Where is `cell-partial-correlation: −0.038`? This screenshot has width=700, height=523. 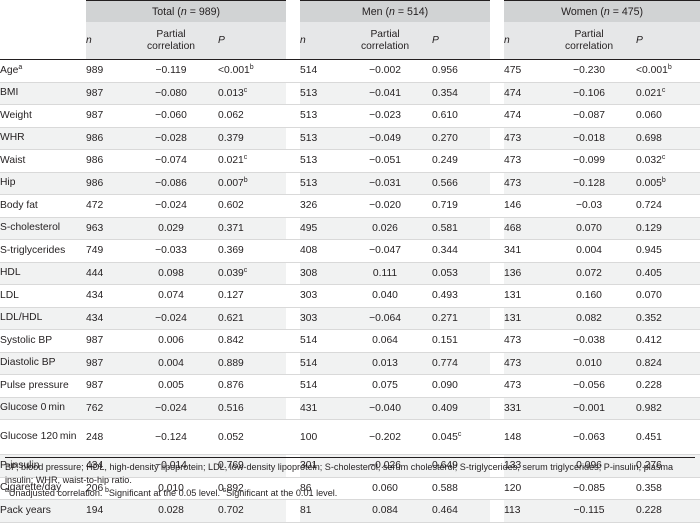 cell-partial-correlation: −0.038 is located at coordinates (589, 341).